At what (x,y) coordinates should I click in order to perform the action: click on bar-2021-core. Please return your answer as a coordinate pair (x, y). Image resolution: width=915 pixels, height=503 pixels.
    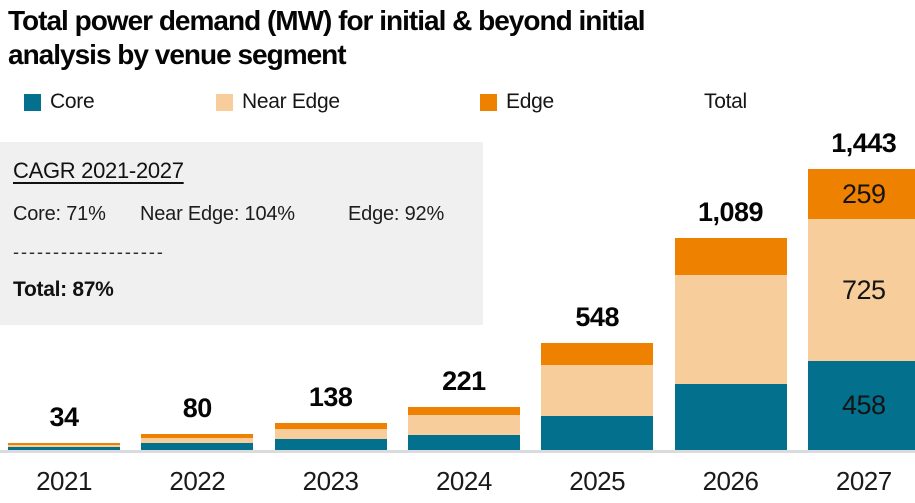
    Looking at the image, I should click on (64, 448).